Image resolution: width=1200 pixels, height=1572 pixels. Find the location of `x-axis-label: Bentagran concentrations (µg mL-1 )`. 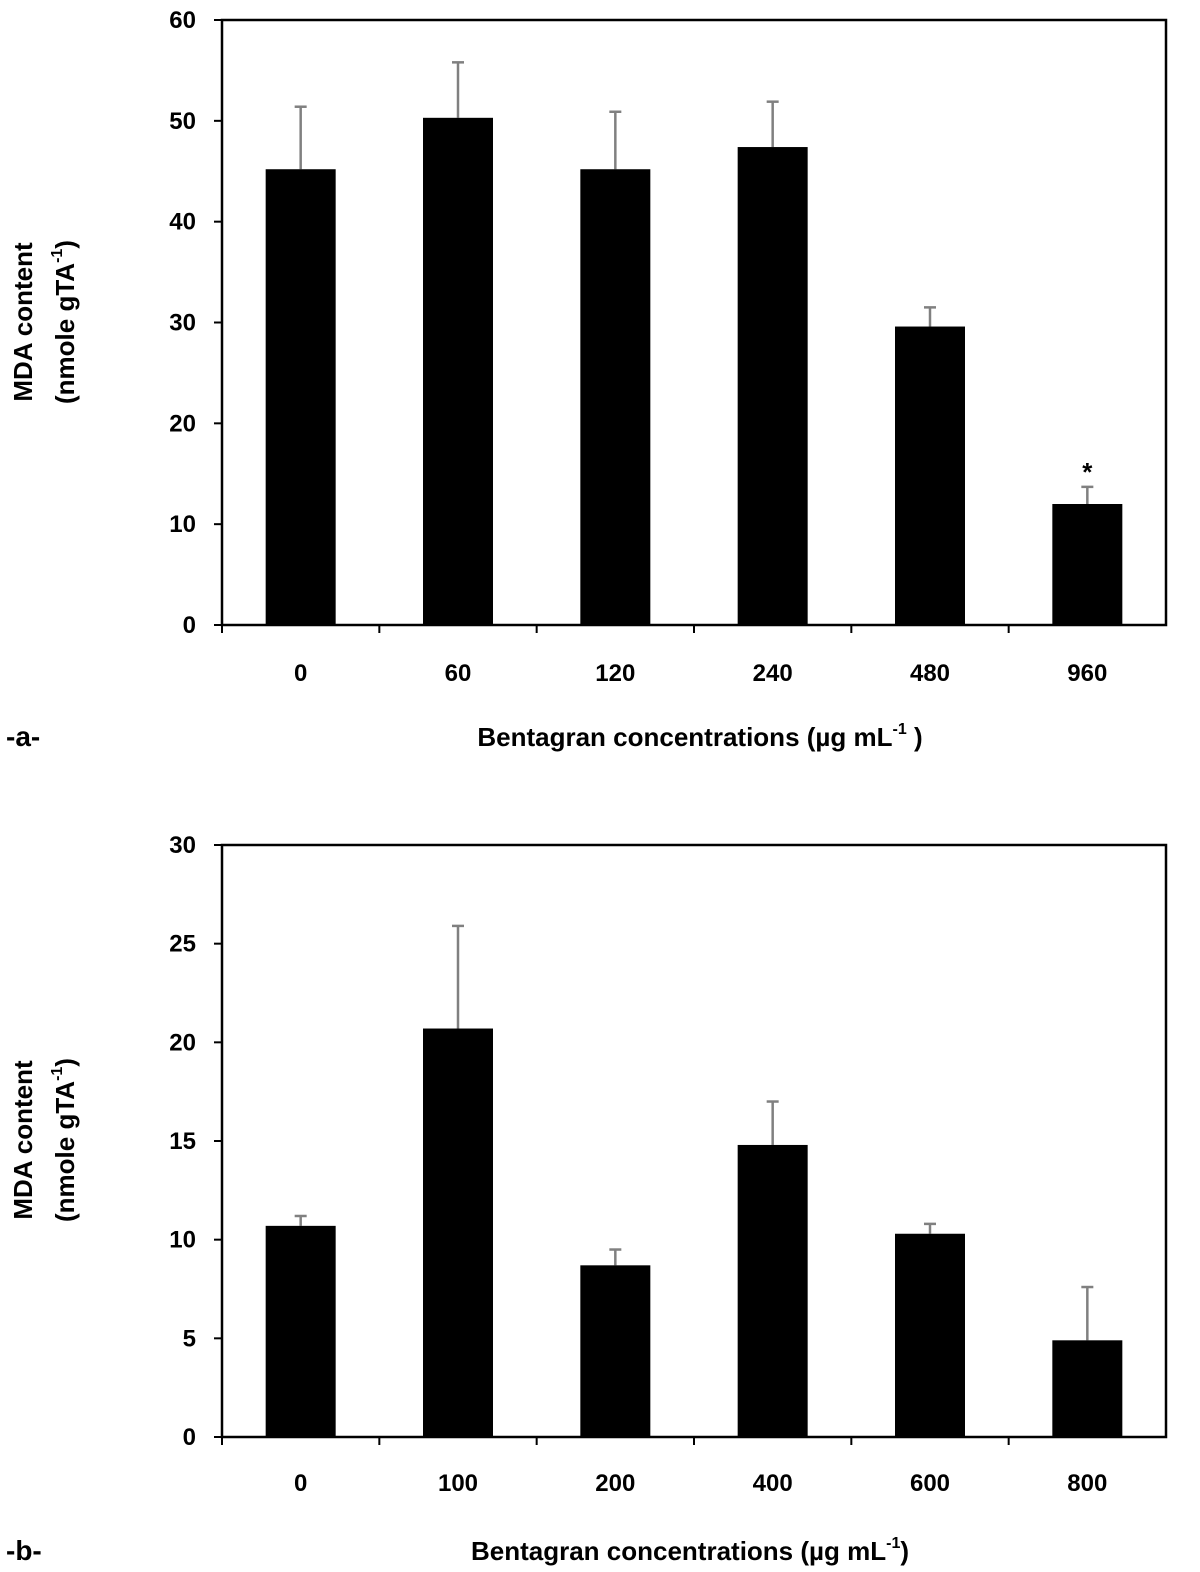

x-axis-label: Bentagran concentrations (µg mL-1 ) is located at coordinates (699, 736).